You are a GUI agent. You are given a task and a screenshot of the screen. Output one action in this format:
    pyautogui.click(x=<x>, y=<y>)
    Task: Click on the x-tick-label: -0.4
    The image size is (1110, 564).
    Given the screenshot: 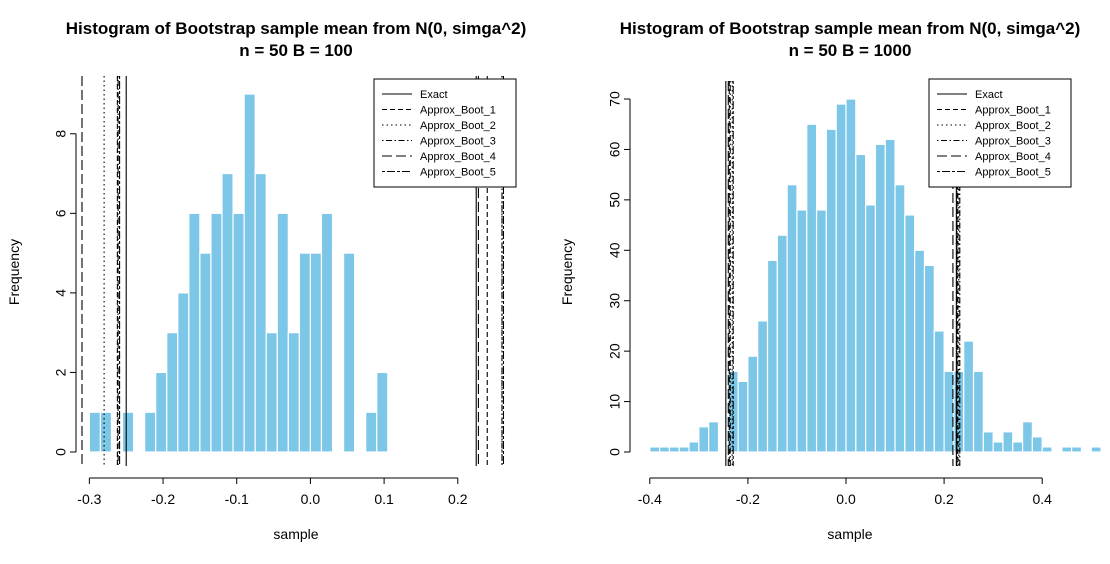 What is the action you would take?
    pyautogui.click(x=650, y=499)
    